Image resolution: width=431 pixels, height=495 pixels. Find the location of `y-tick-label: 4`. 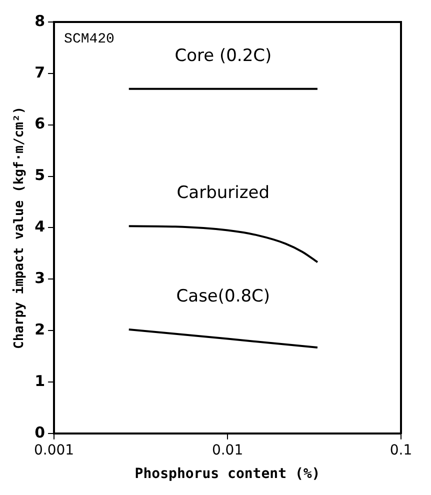

y-tick-label: 4 is located at coordinates (40, 227).